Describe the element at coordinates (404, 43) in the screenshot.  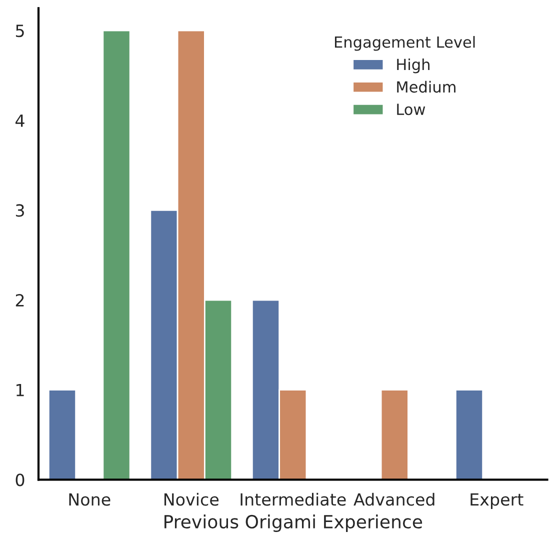
I see `legend-title: Engagement Level` at that location.